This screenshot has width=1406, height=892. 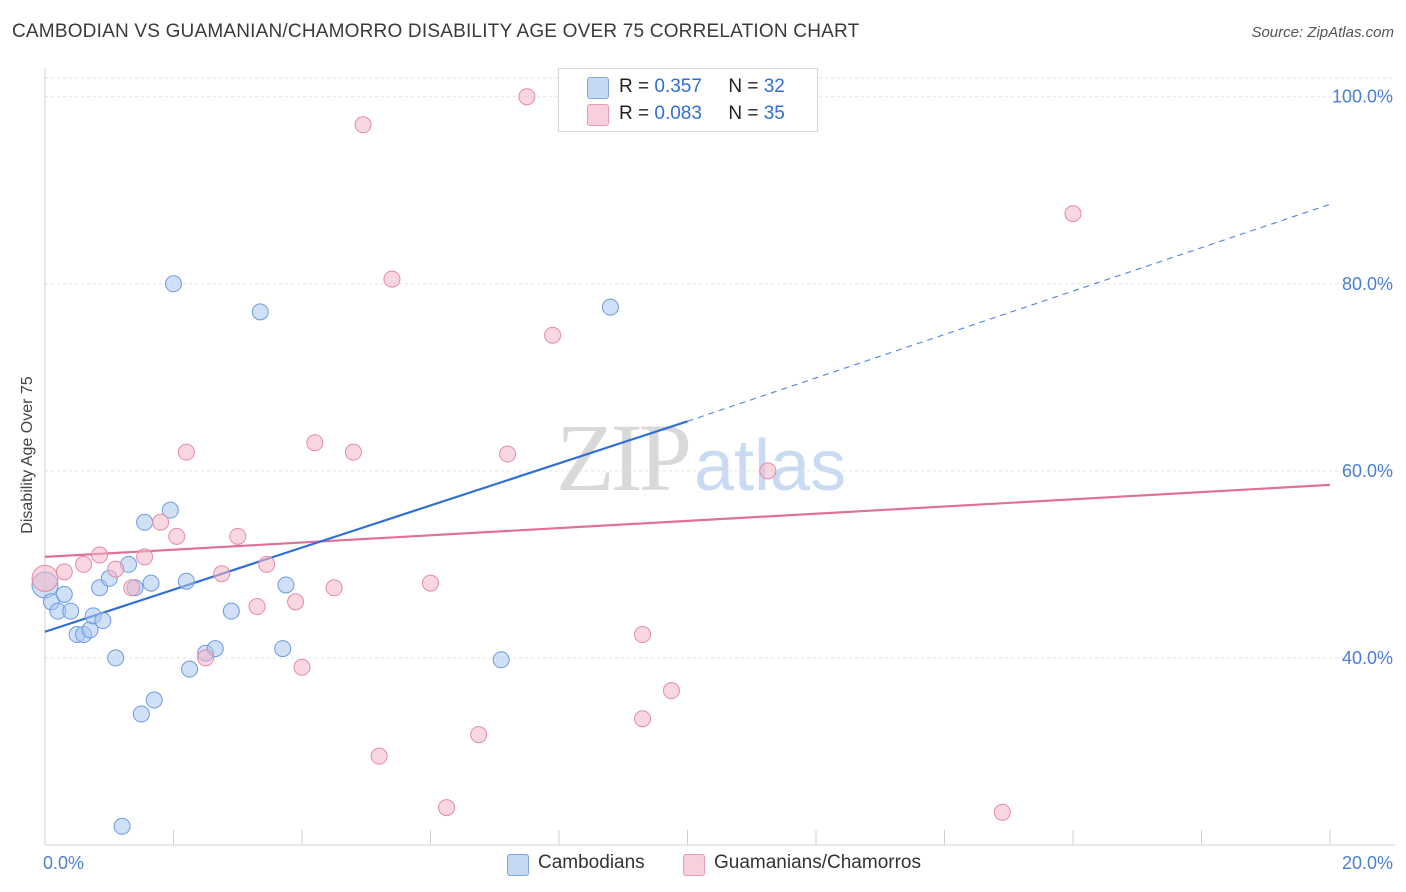 What do you see at coordinates (688, 100) in the screenshot?
I see `correlation-legend: R = 0.357 N = 32 R = 0.083 N = 35` at bounding box center [688, 100].